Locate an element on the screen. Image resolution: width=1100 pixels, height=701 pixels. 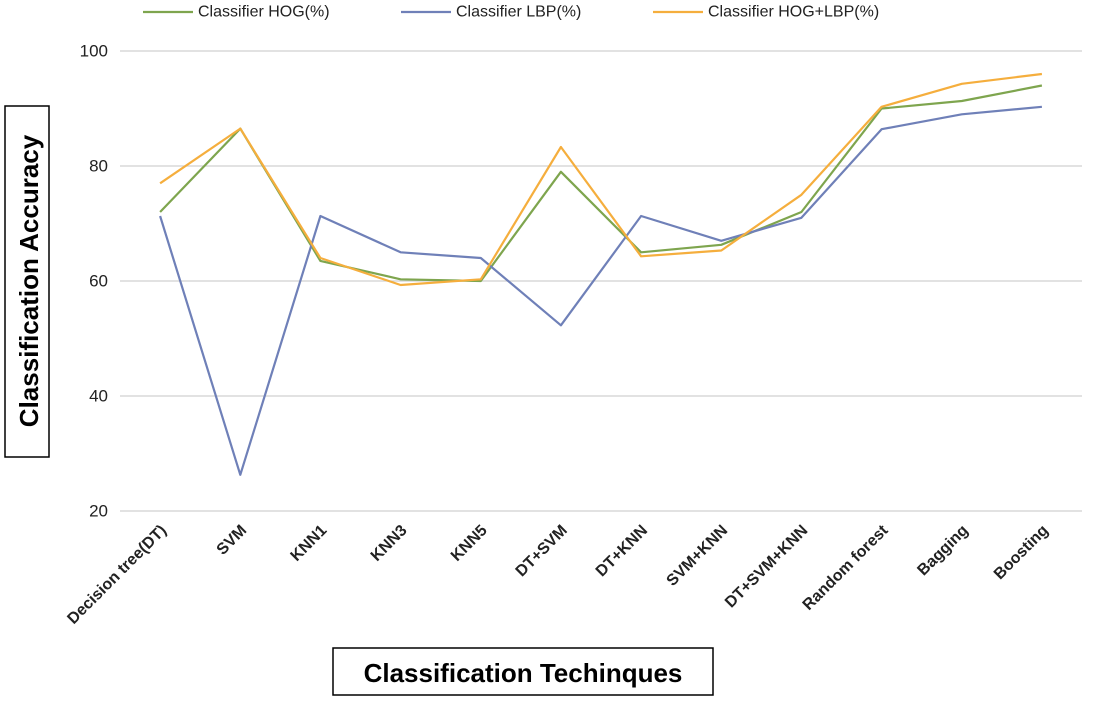
x-tick-label: Random forest is located at coordinates (846, 568).